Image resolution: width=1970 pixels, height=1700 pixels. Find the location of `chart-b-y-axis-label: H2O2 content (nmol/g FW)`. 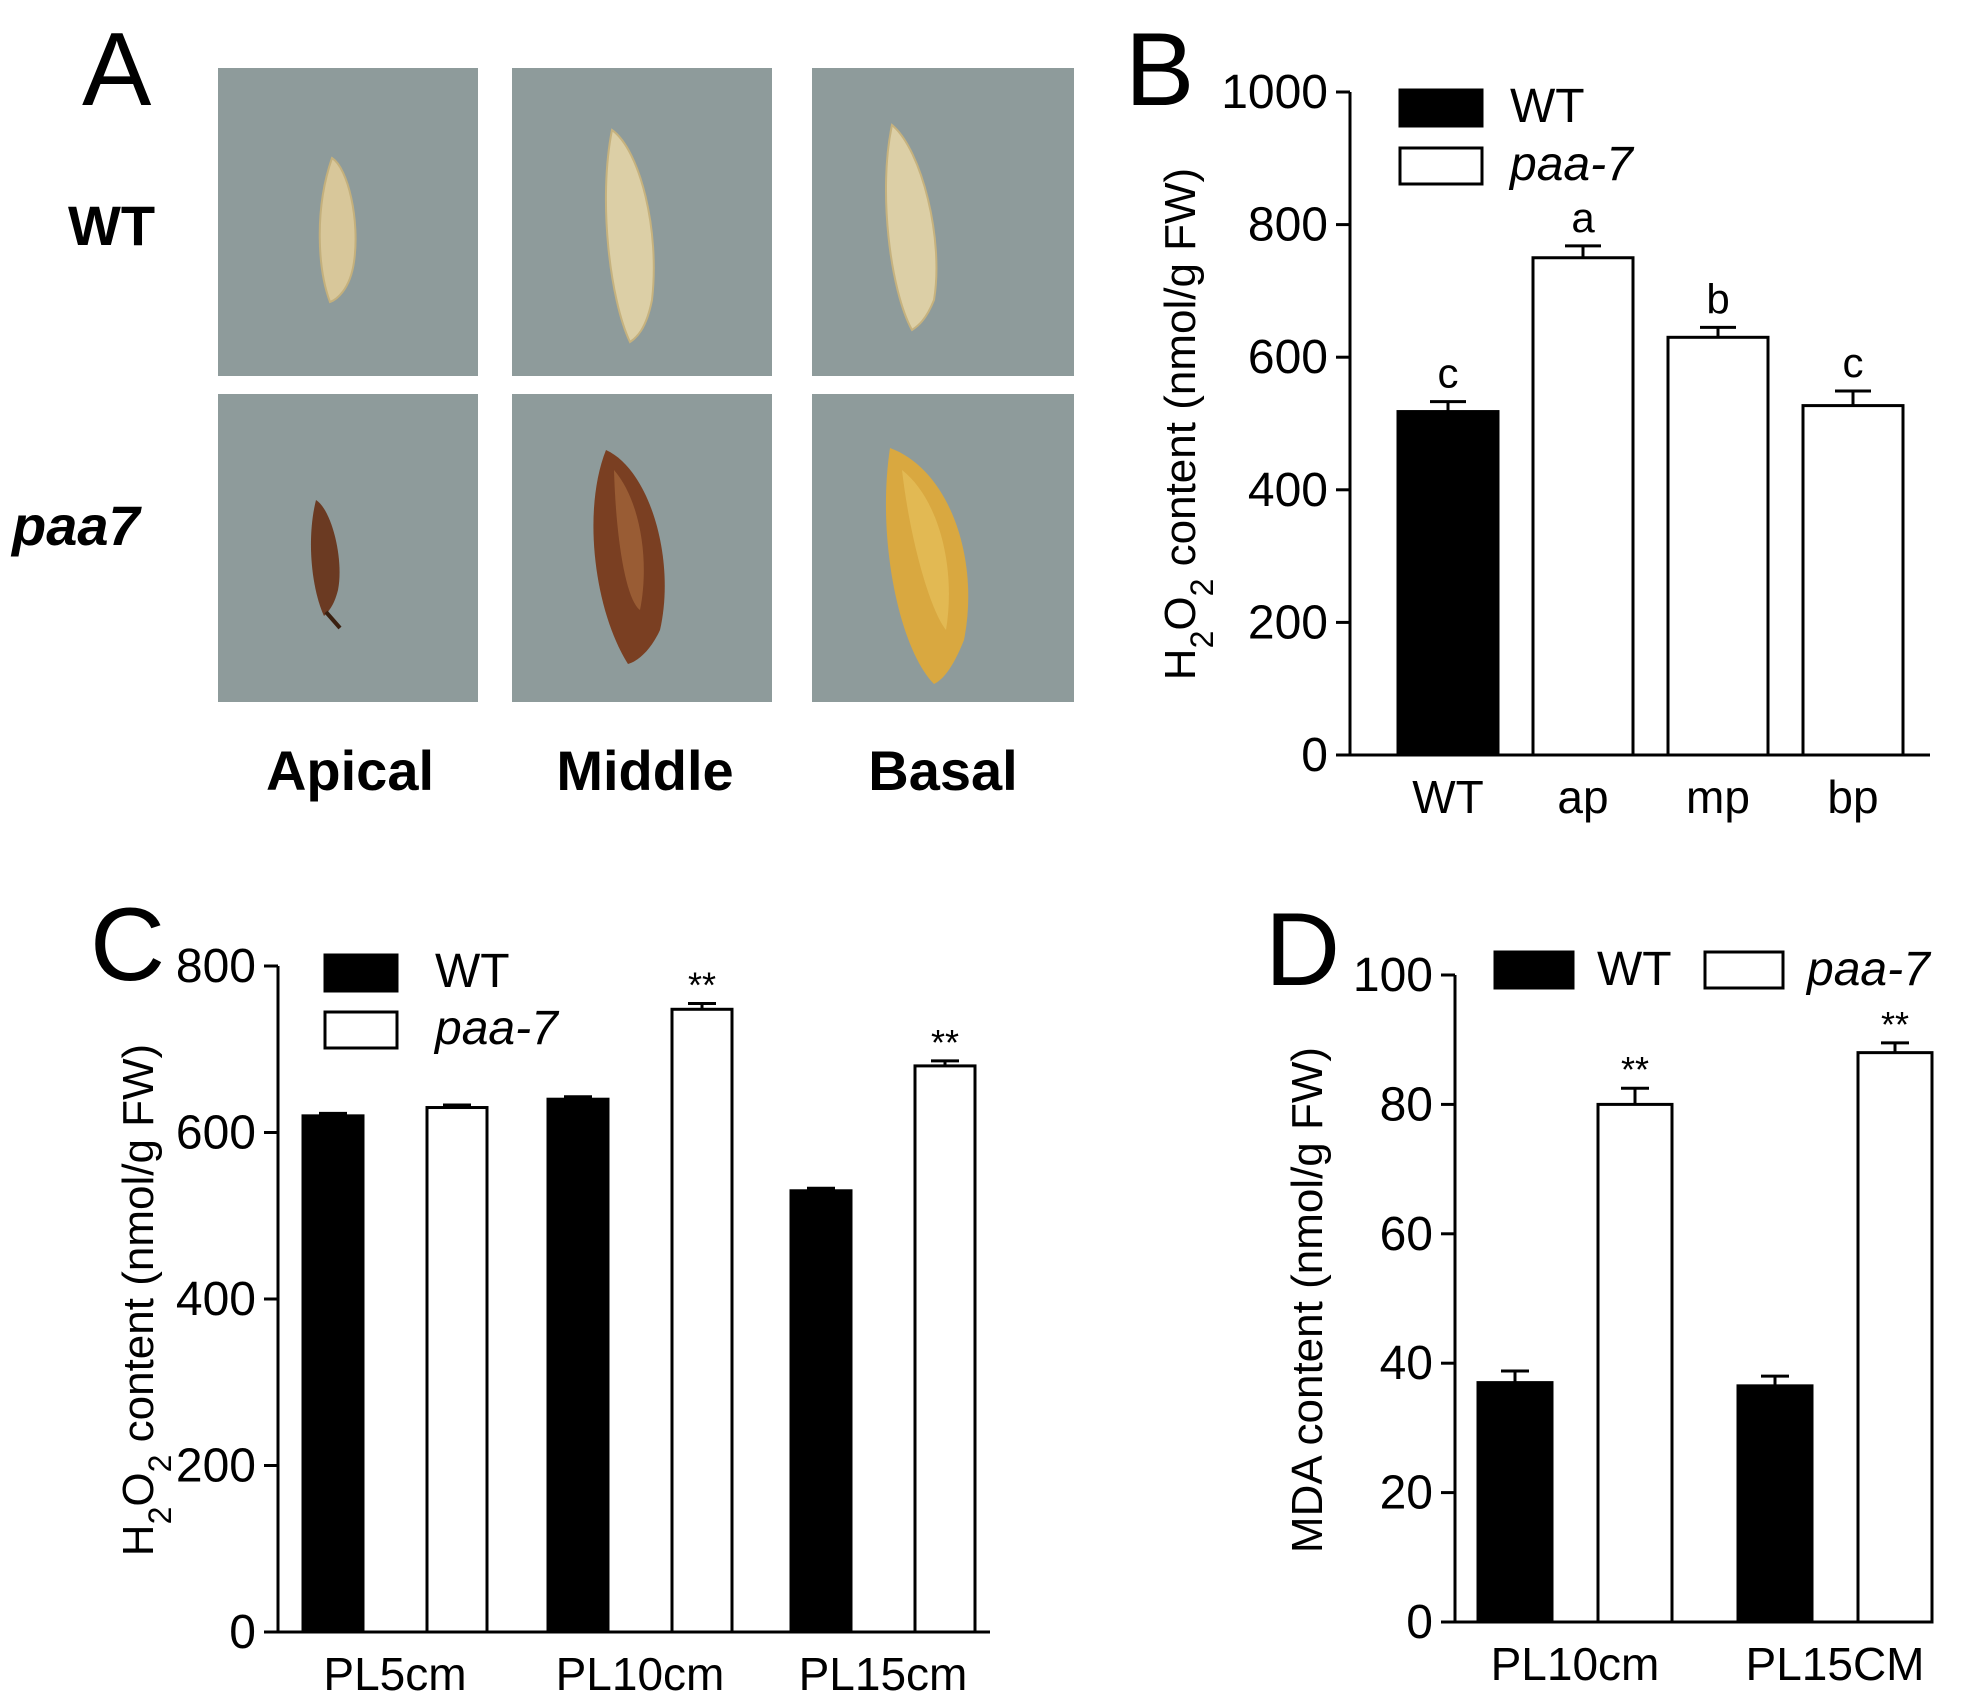

chart-b-y-axis-label: H2O2 content (nmol/g FW) is located at coordinates (1188, 424).